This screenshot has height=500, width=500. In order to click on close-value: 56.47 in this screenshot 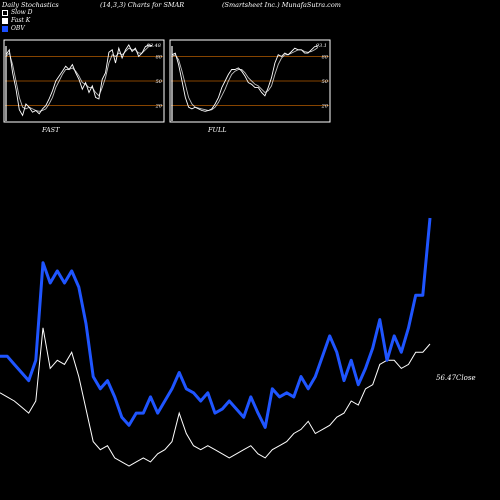, I will do `click(446, 378)`.